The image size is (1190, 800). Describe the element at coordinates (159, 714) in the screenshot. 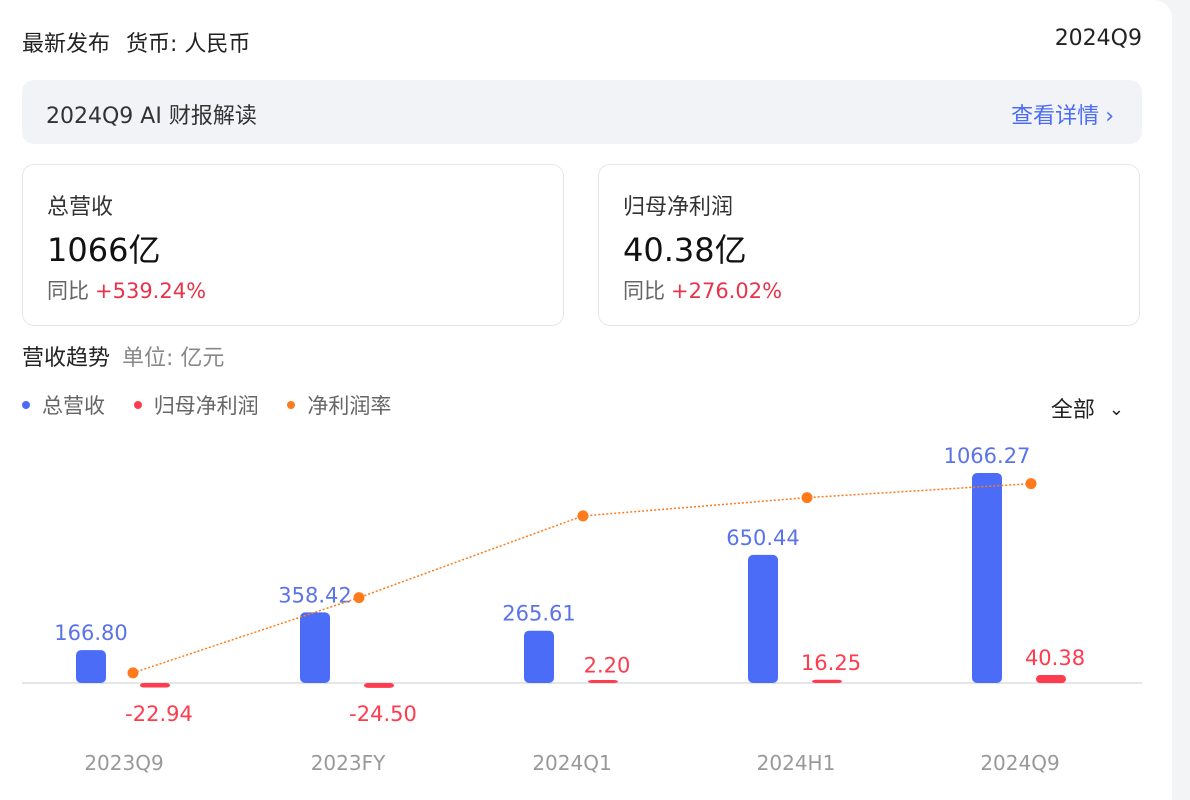

I see `net-profit-data-label: -22.94` at that location.